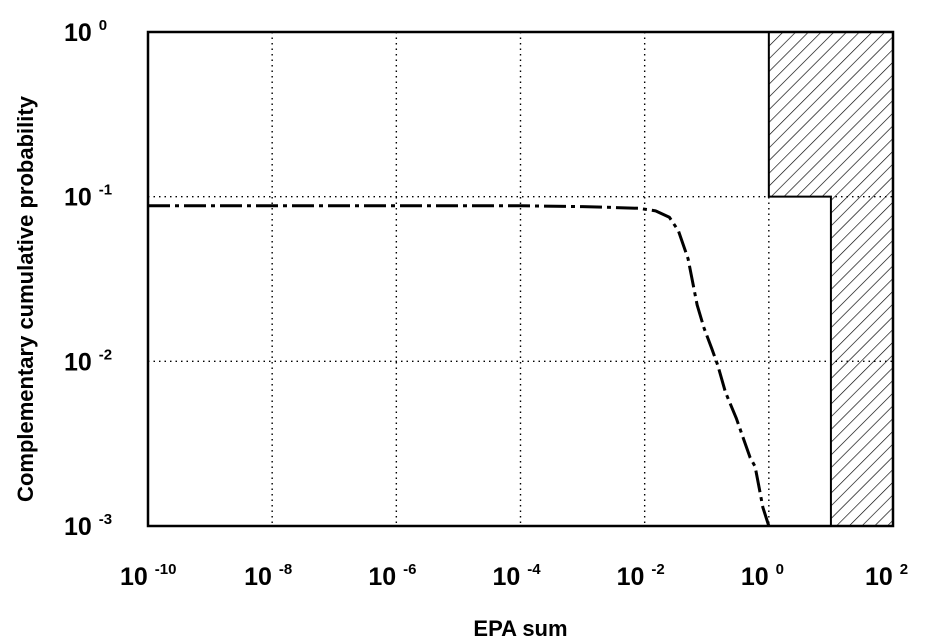 The width and height of the screenshot is (927, 643). I want to click on hatched-region, so click(830, 279).